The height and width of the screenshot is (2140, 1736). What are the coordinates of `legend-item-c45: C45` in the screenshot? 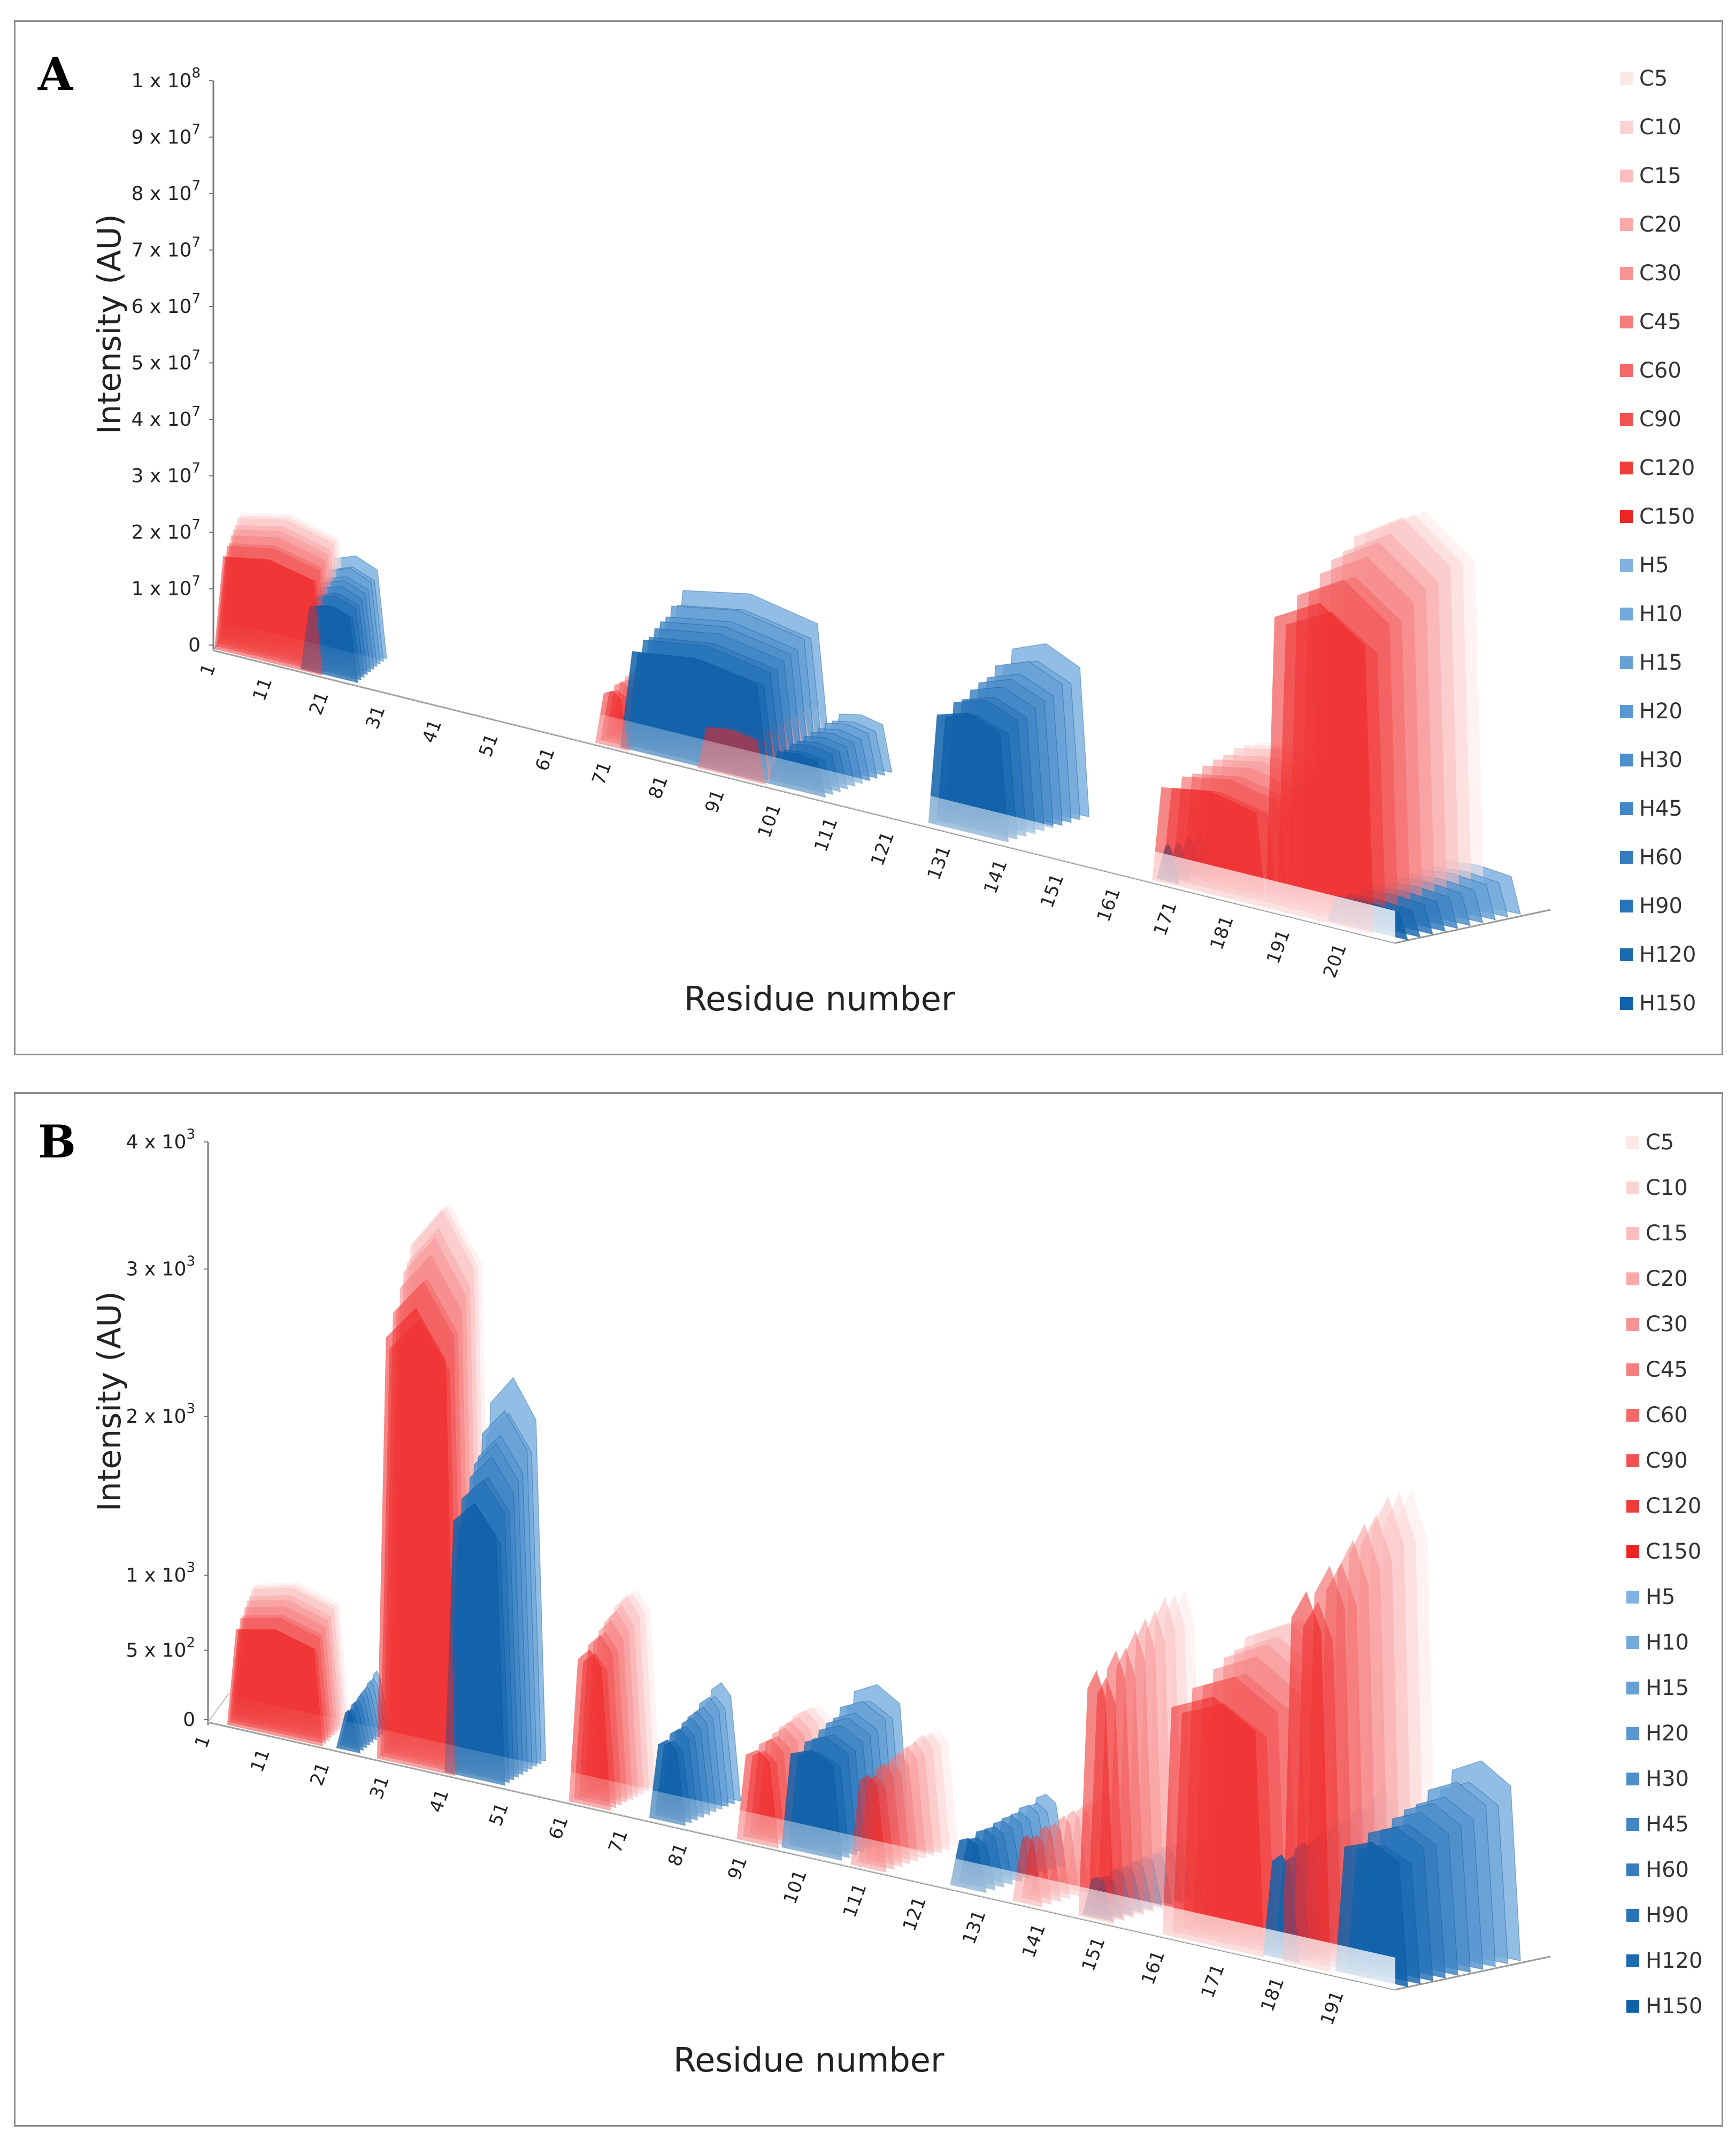 It's located at (1658, 321).